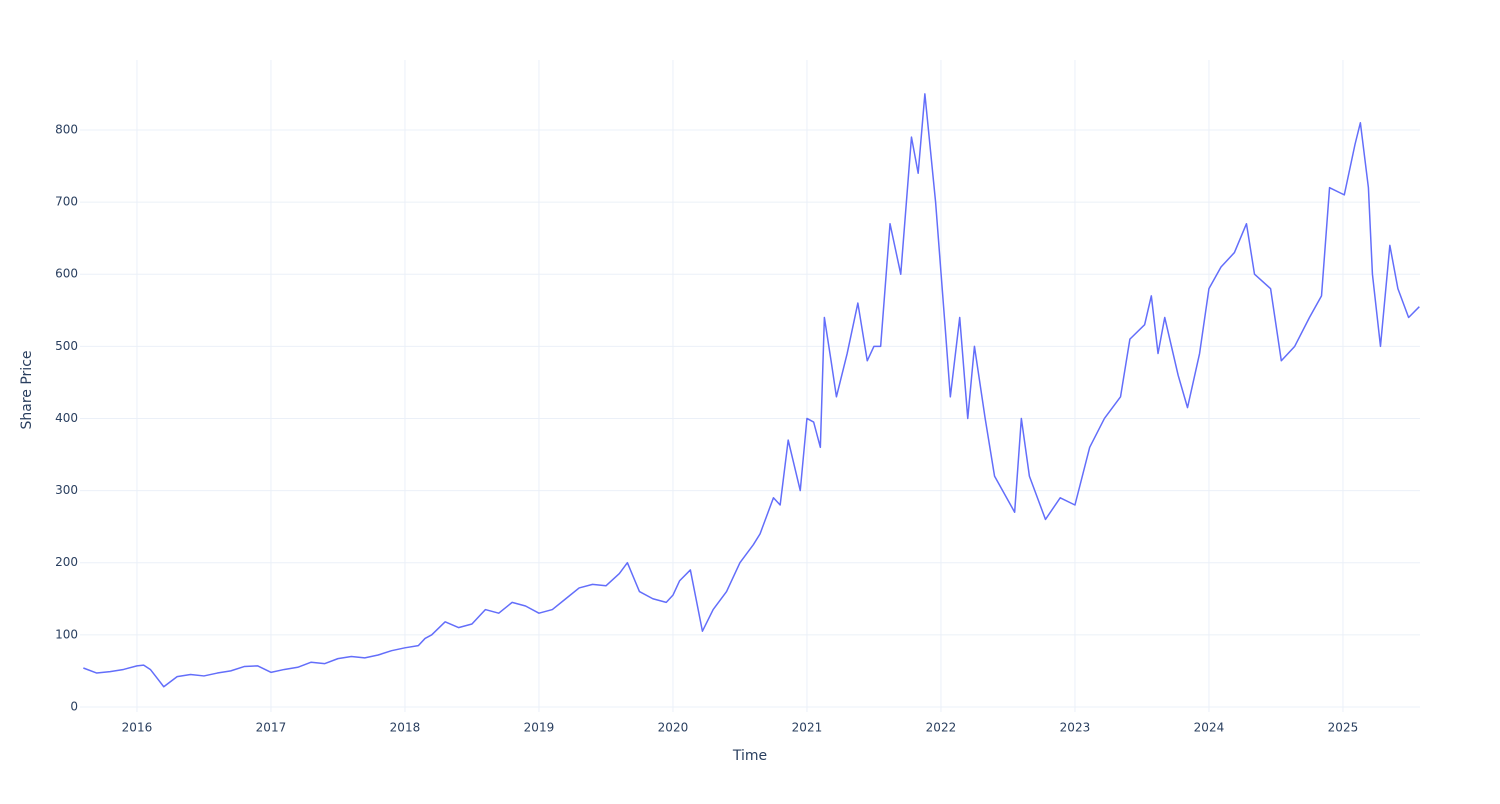  What do you see at coordinates (1075, 728) in the screenshot?
I see `x-tick-label: 2023` at bounding box center [1075, 728].